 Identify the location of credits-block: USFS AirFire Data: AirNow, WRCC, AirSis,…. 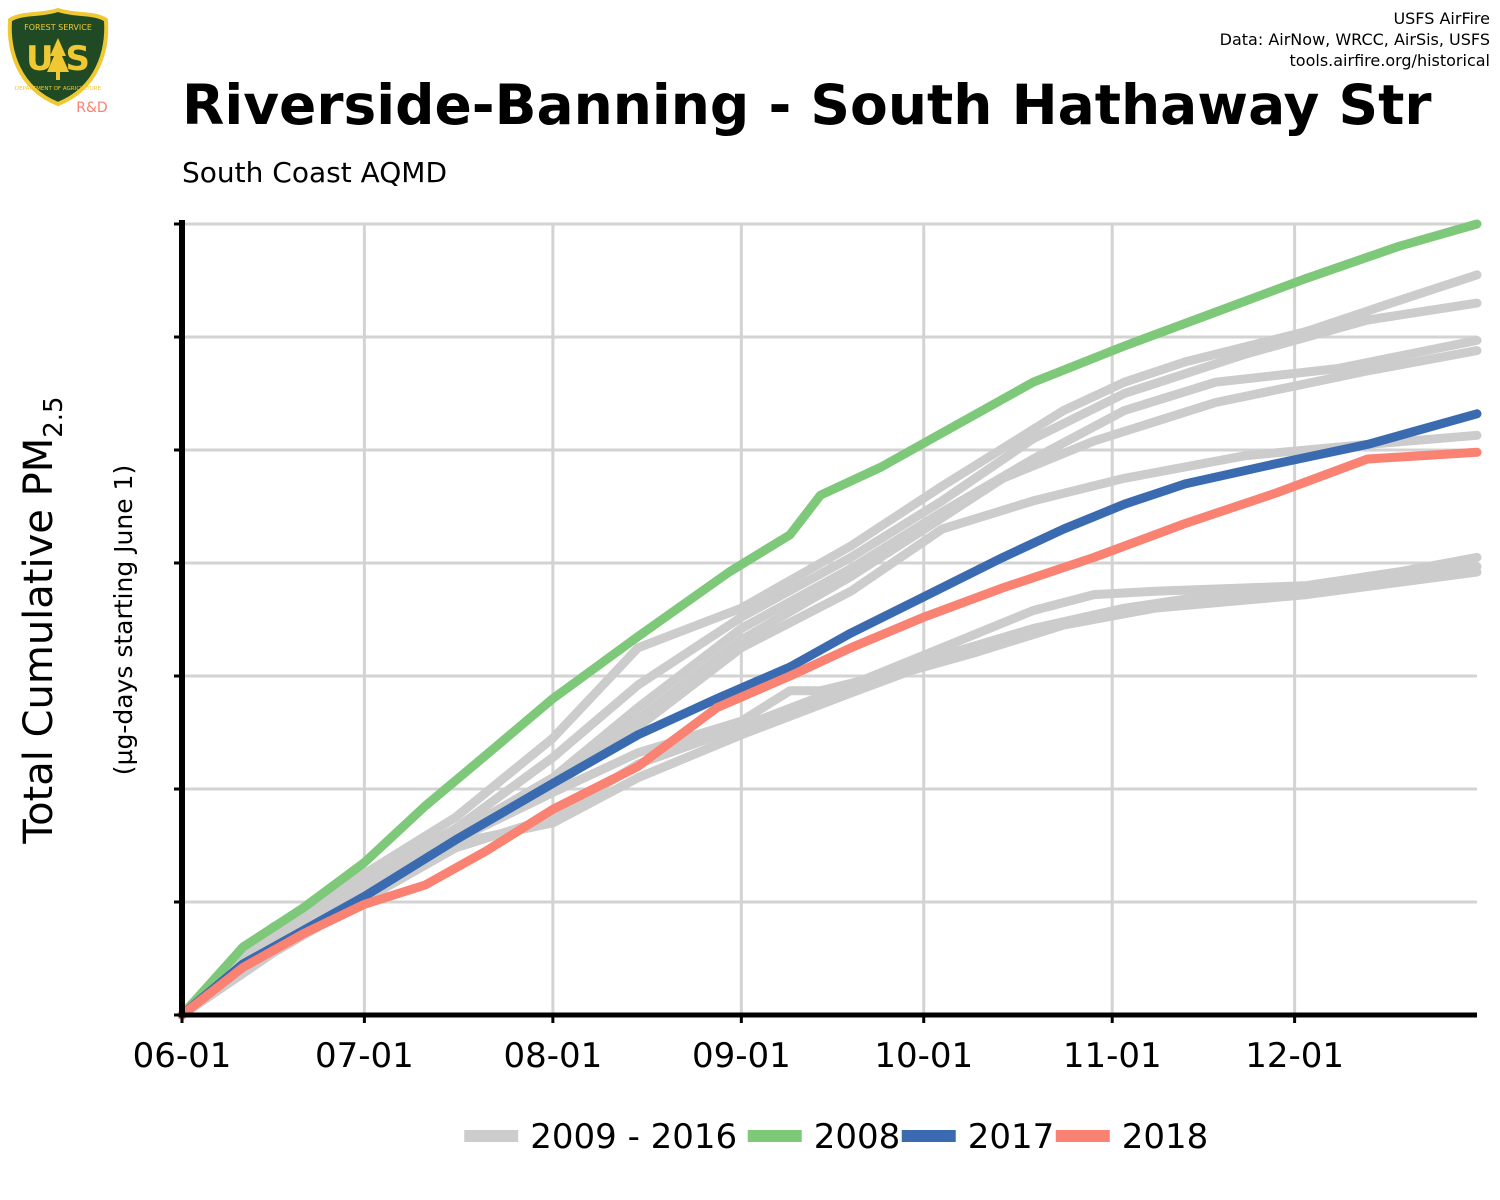
(1355, 39).